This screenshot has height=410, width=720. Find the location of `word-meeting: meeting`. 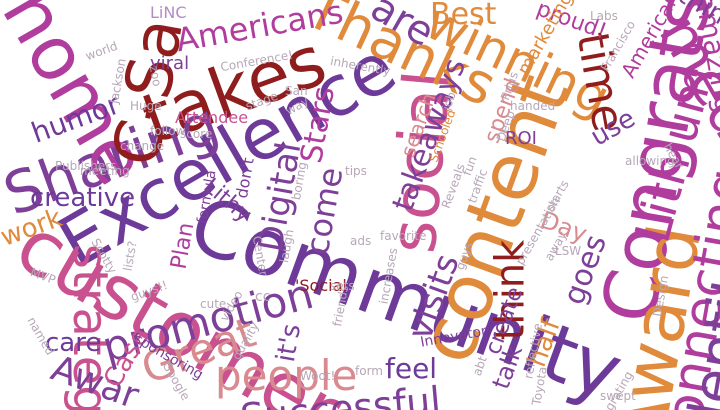

word-meeting: meeting is located at coordinates (105, 171).